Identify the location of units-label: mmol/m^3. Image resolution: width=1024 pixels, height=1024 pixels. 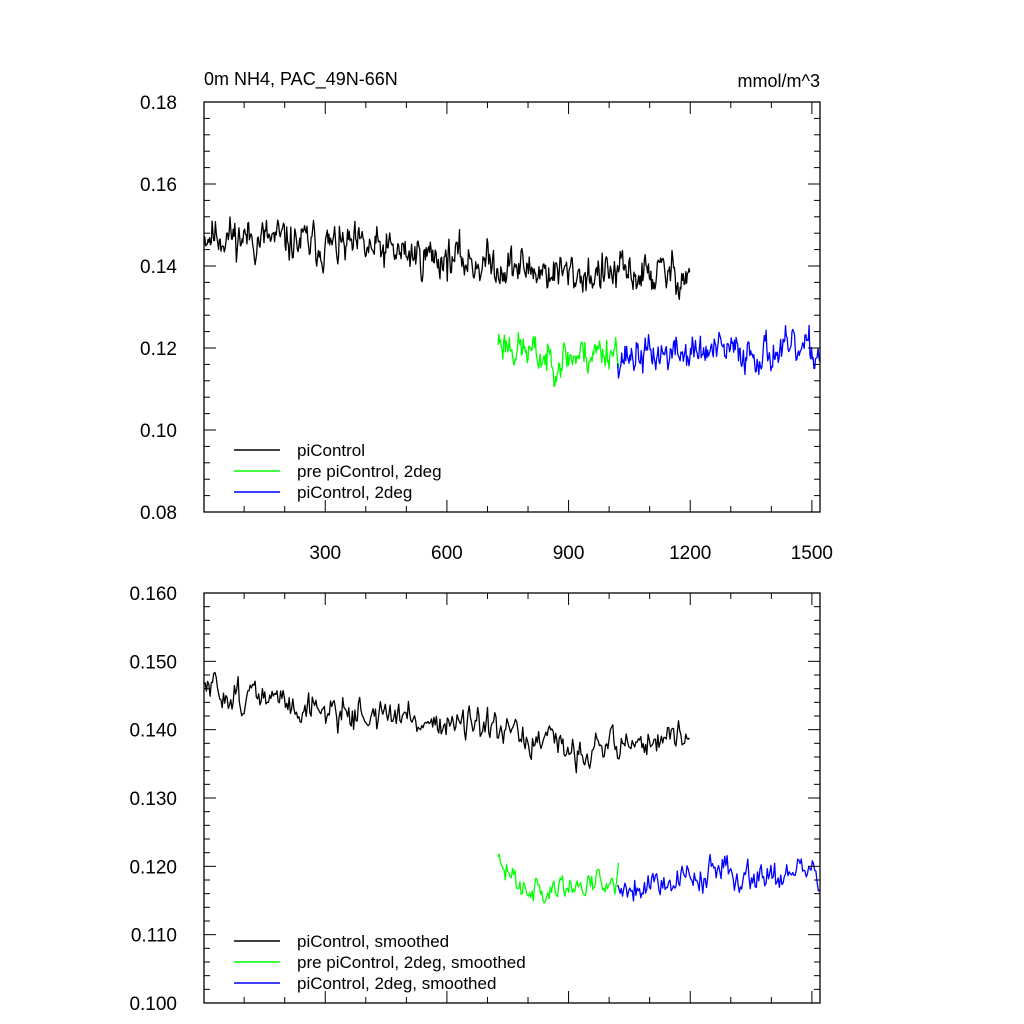
(779, 81).